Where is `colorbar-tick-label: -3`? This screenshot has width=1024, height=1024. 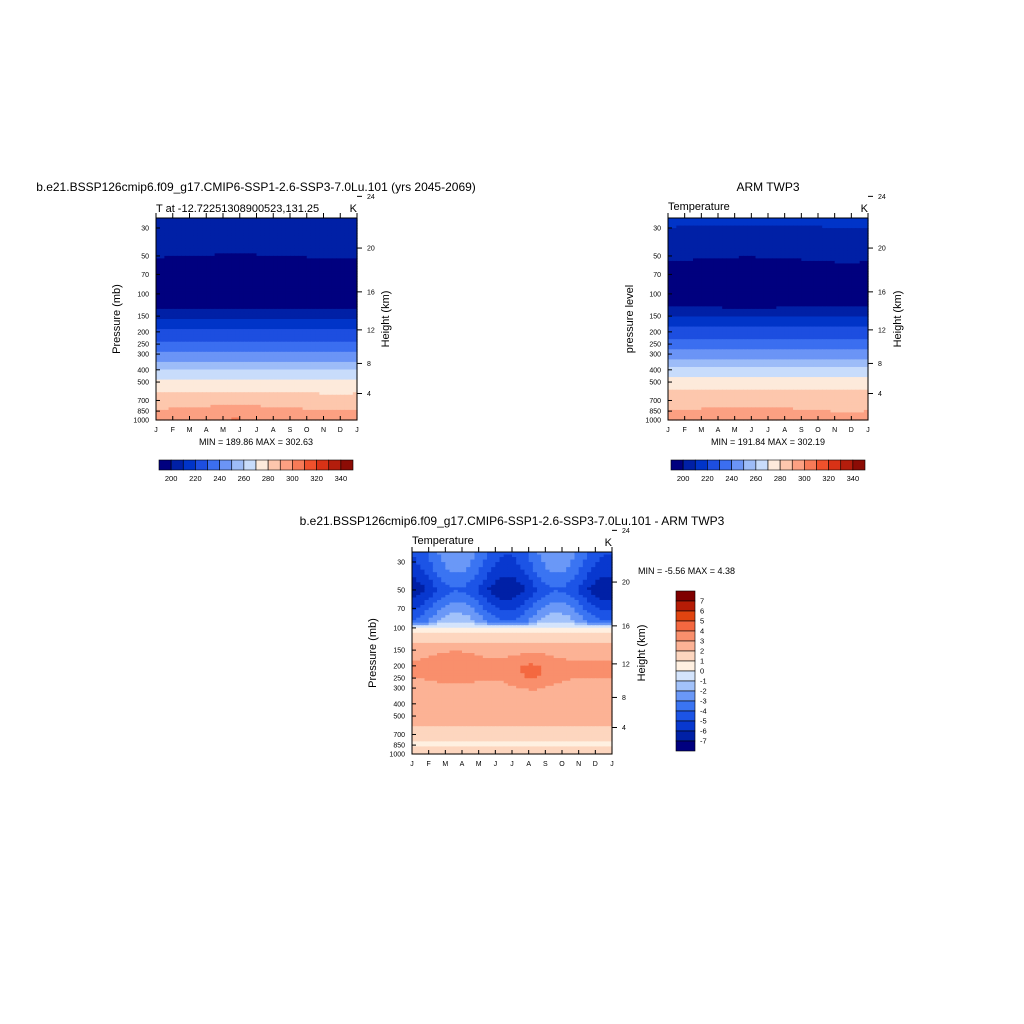 colorbar-tick-label: -3 is located at coordinates (703, 701).